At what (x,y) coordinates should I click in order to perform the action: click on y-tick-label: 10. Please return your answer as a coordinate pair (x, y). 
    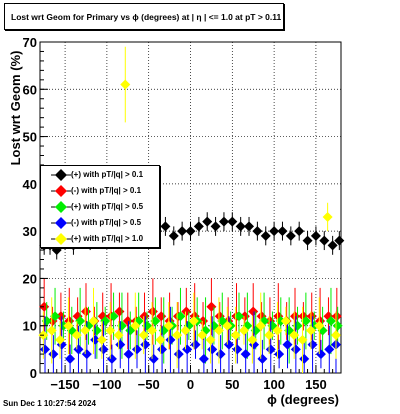
    Looking at the image, I should click on (30, 326).